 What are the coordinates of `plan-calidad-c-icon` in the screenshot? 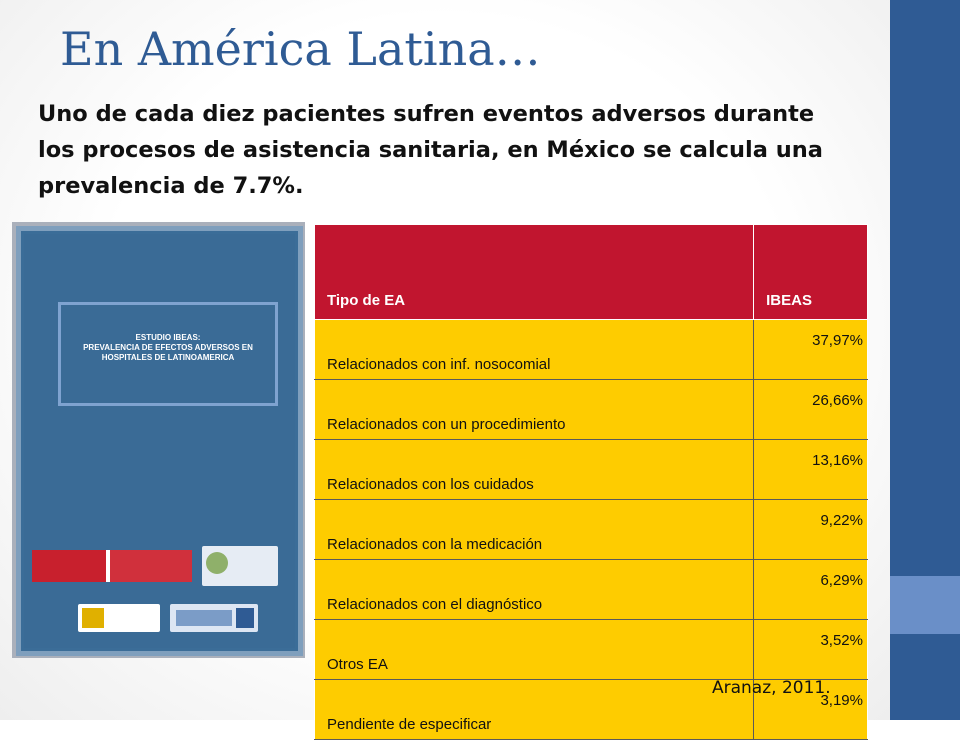 It's located at (245, 618).